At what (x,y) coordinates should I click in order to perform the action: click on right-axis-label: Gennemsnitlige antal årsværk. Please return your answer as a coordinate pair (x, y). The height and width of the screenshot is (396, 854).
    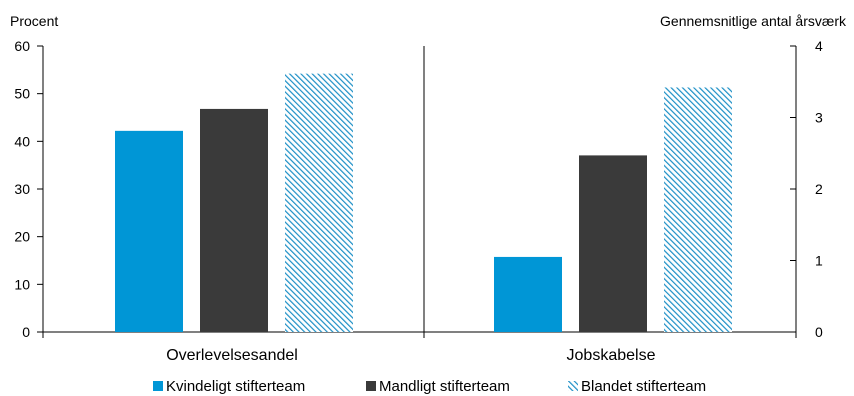
    Looking at the image, I should click on (753, 21).